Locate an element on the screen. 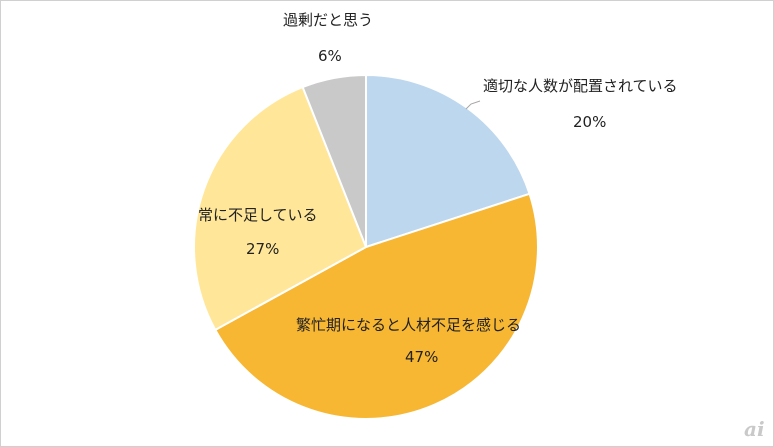  pie-slice-always-short is located at coordinates (280, 208).